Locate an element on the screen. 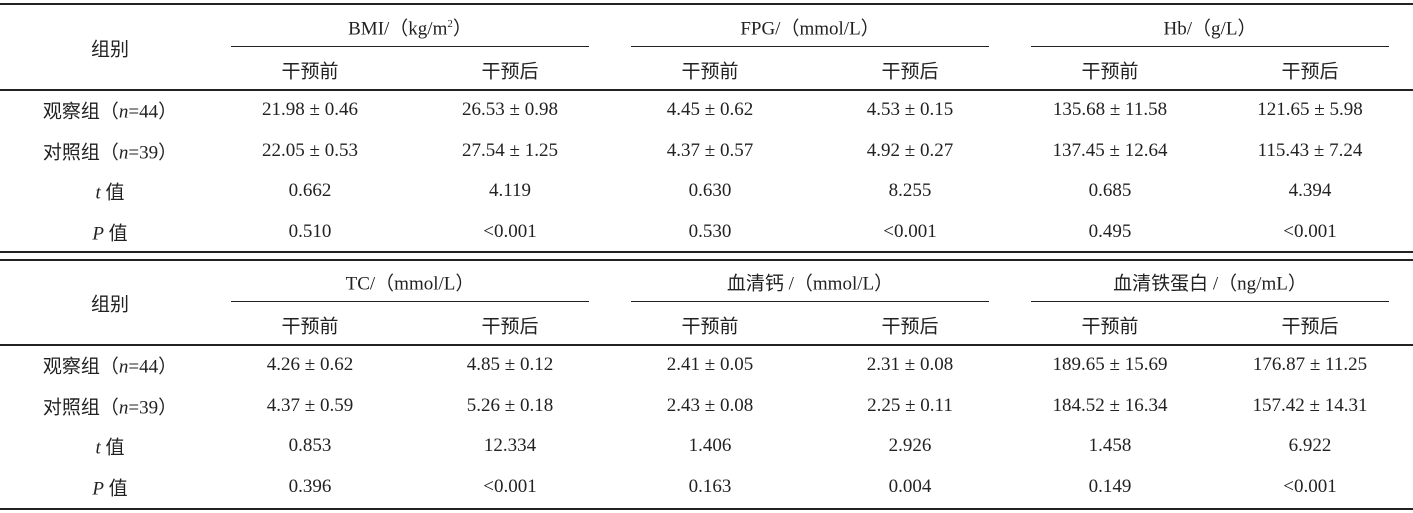 The image size is (1413, 513). cell: 12.334 is located at coordinates (510, 446).